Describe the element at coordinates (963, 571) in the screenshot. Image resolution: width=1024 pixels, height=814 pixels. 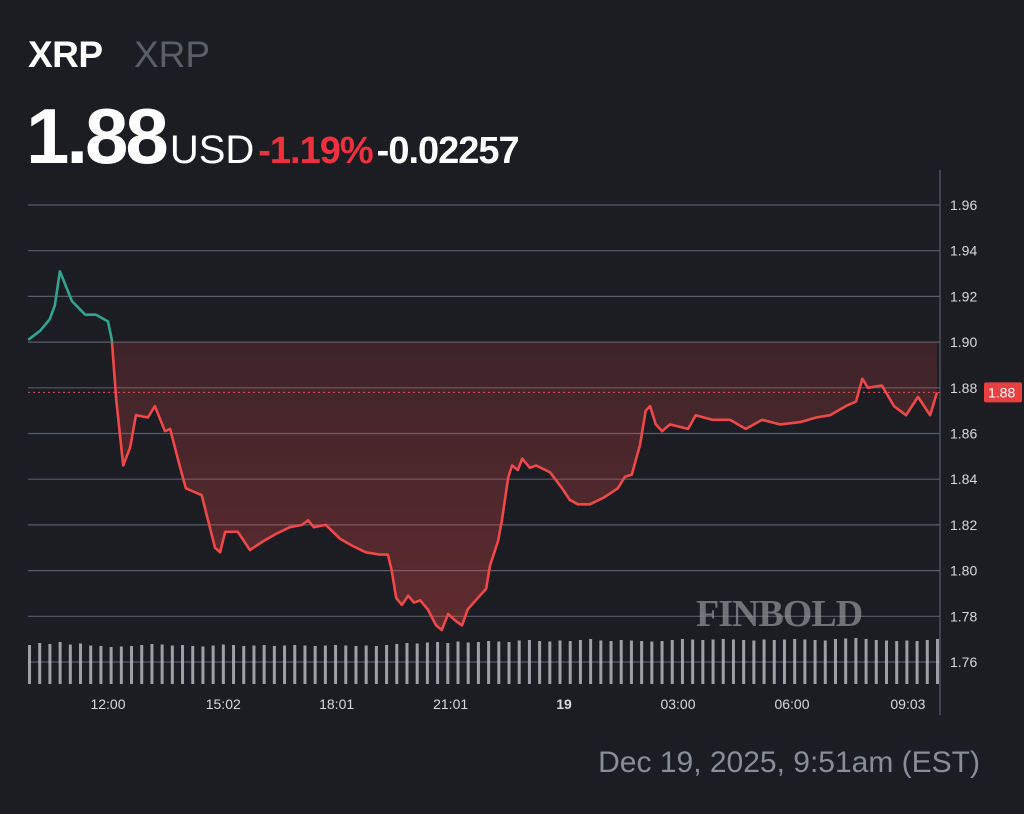
I see `y-tick-label: 1.80` at that location.